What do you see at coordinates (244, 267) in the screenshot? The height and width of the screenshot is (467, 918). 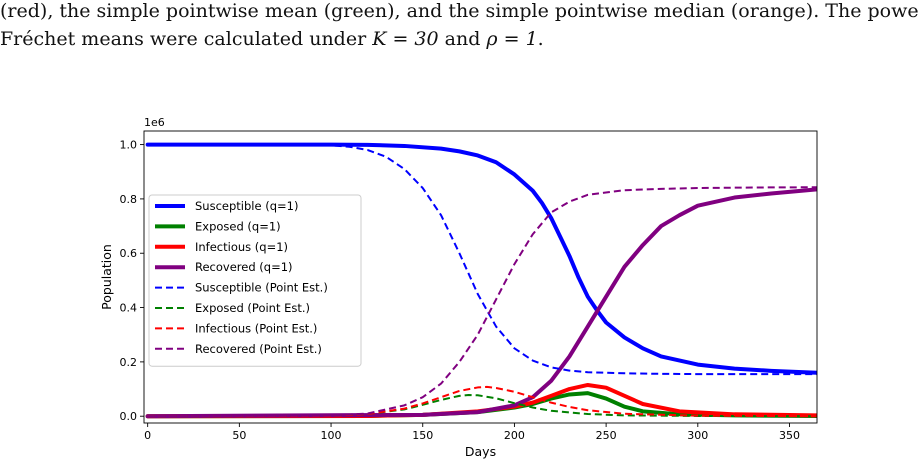 I see `legend-label: Recovered (q=1)` at bounding box center [244, 267].